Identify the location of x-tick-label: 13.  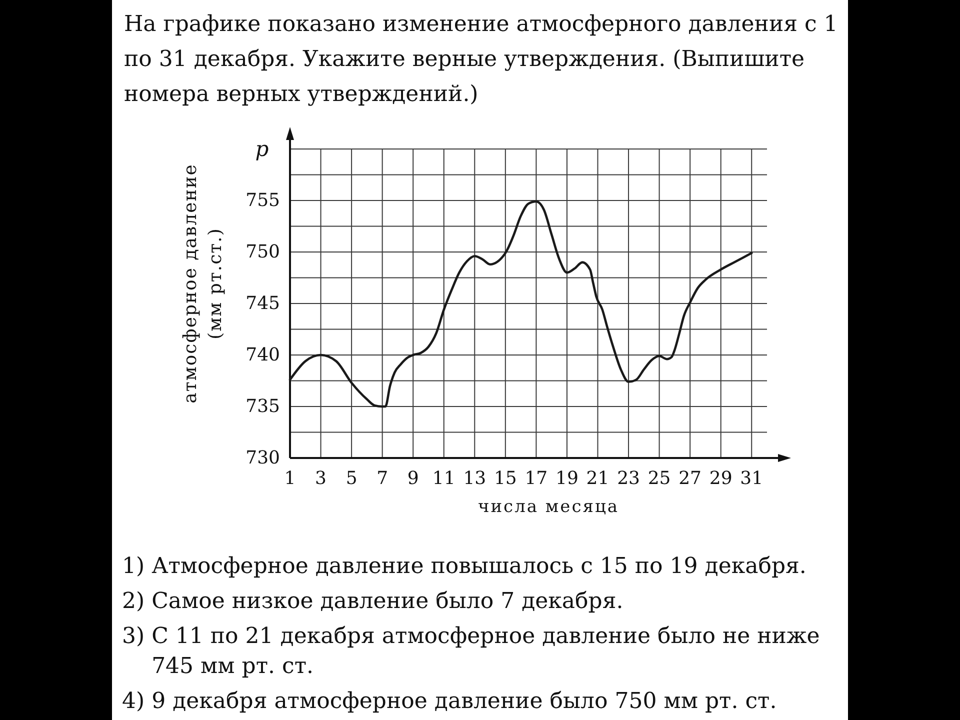
(474, 478).